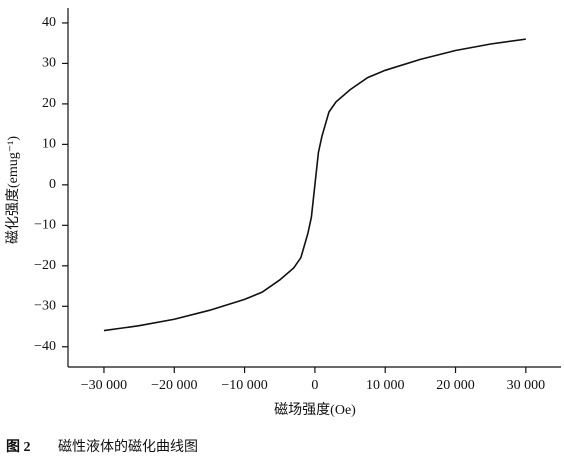  Describe the element at coordinates (49, 22) in the screenshot. I see `y-tick-label: 40` at that location.